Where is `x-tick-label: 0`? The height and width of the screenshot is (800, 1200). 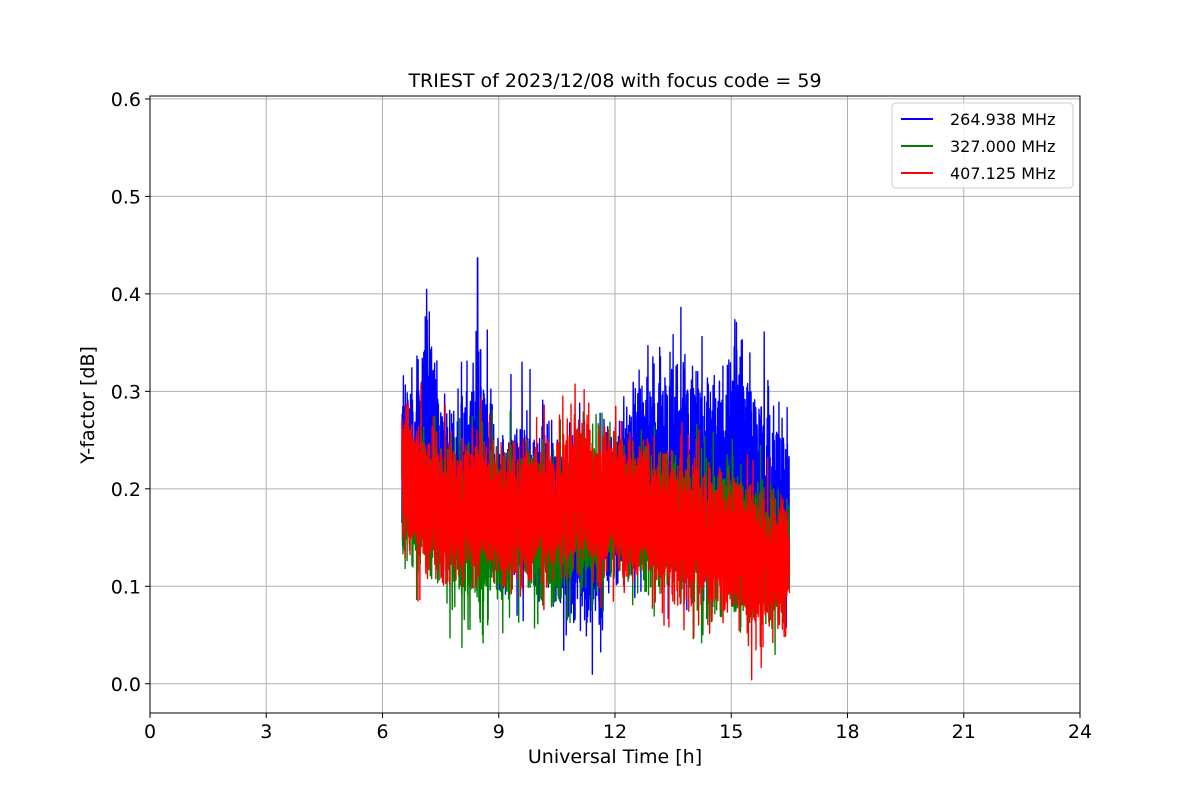 x-tick-label: 0 is located at coordinates (150, 732).